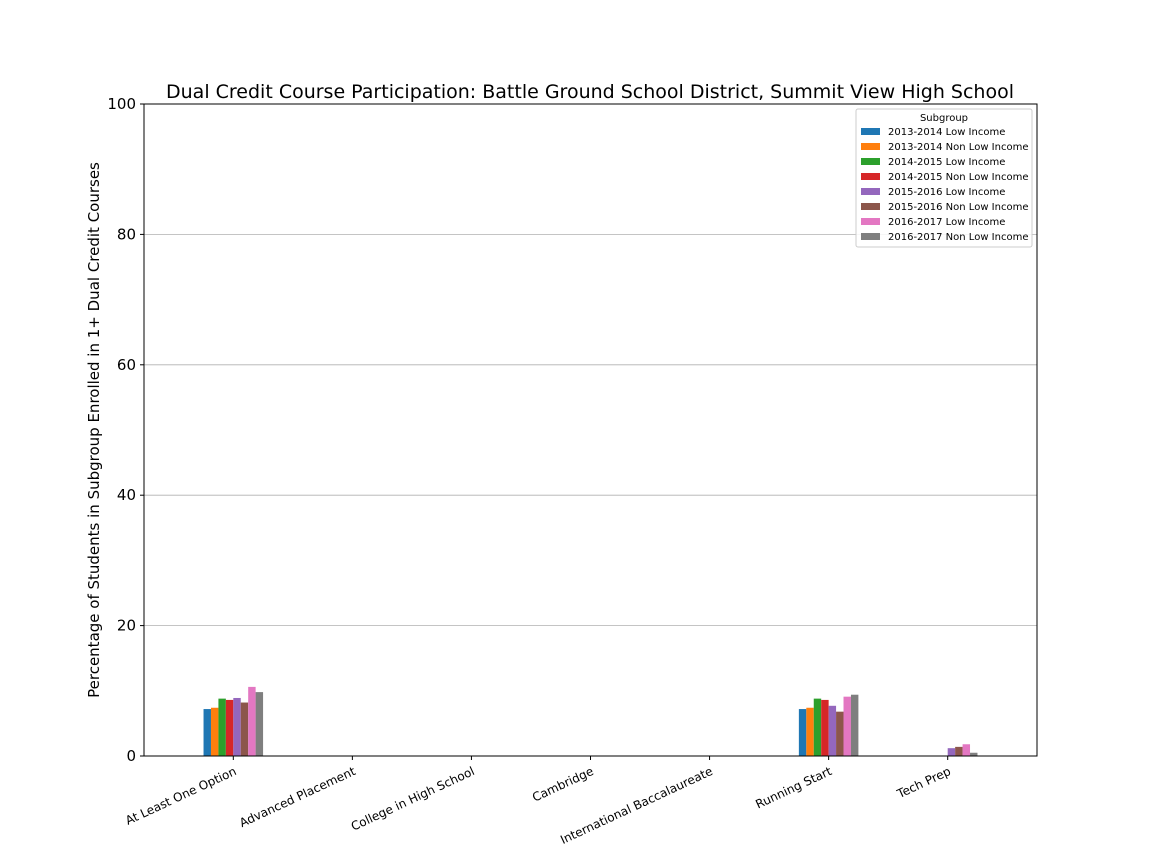 The width and height of the screenshot is (1152, 864). What do you see at coordinates (946, 162) in the screenshot?
I see `legend-label: 2014-2015 Low Income` at bounding box center [946, 162].